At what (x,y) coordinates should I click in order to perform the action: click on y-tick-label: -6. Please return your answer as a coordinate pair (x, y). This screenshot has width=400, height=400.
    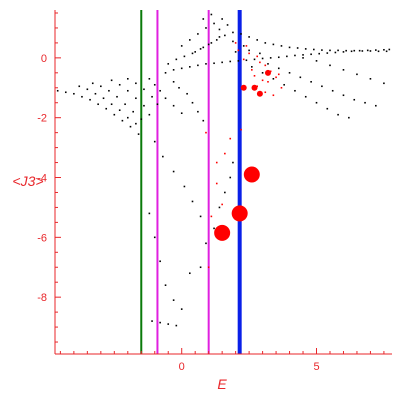
    Looking at the image, I should click on (42, 238).